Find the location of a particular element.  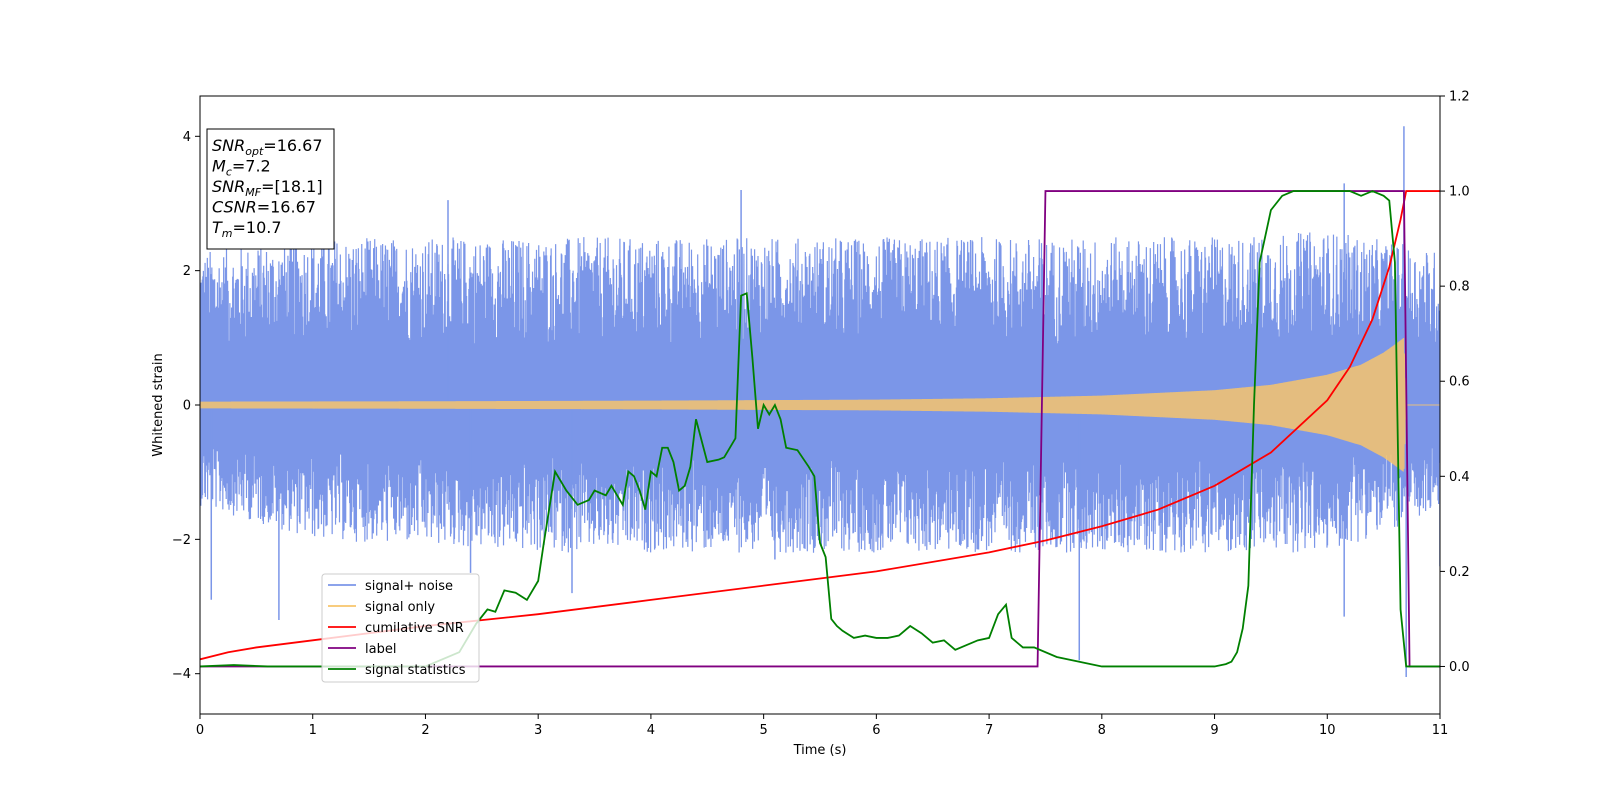

legend-frame is located at coordinates (400, 628).